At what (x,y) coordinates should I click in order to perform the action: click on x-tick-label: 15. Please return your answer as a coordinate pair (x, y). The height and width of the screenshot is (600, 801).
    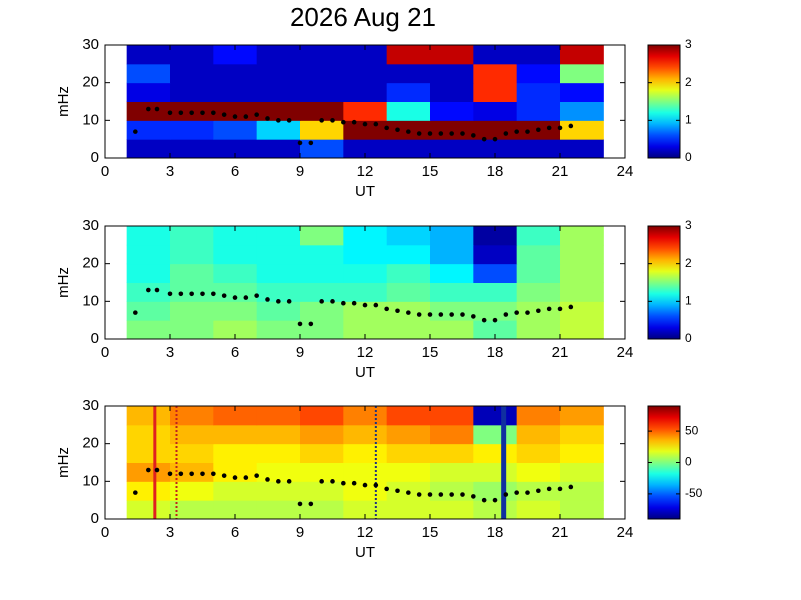
    Looking at the image, I should click on (430, 352).